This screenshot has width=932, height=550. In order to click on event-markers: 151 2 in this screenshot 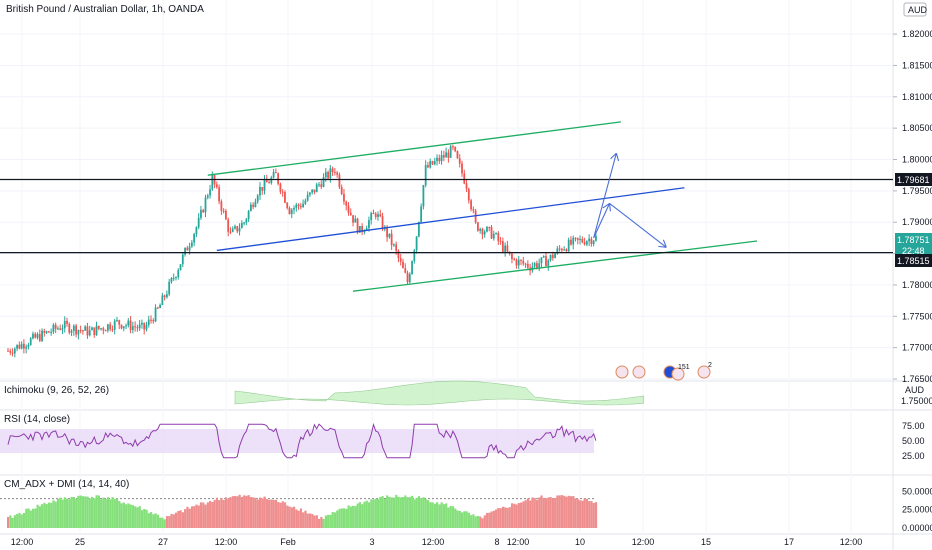, I will do `click(663, 371)`.